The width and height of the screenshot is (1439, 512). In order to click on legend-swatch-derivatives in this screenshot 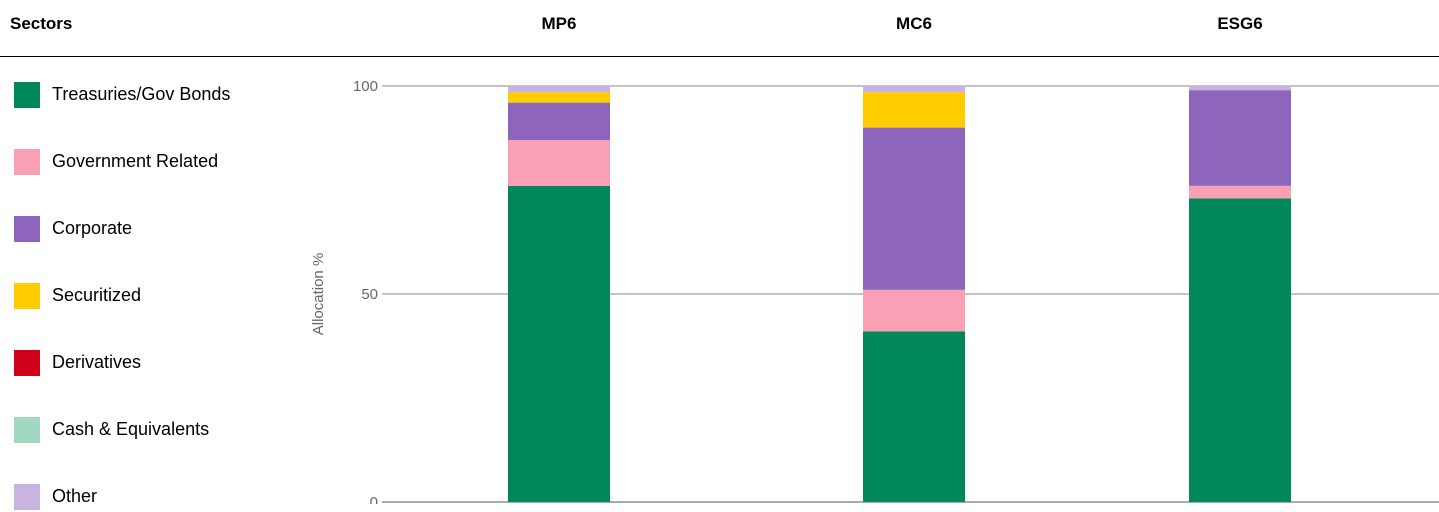, I will do `click(27, 363)`.